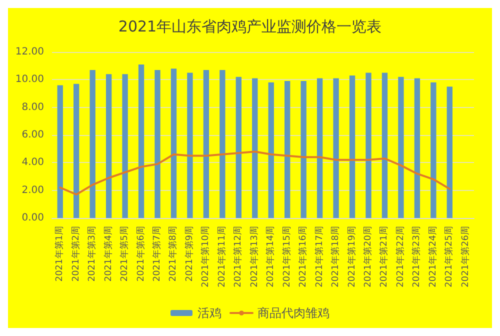 The width and height of the screenshot is (500, 336). Describe the element at coordinates (250, 27) in the screenshot. I see `chart-title: 2021年山东省肉鸡产业监测价格一览表` at that location.